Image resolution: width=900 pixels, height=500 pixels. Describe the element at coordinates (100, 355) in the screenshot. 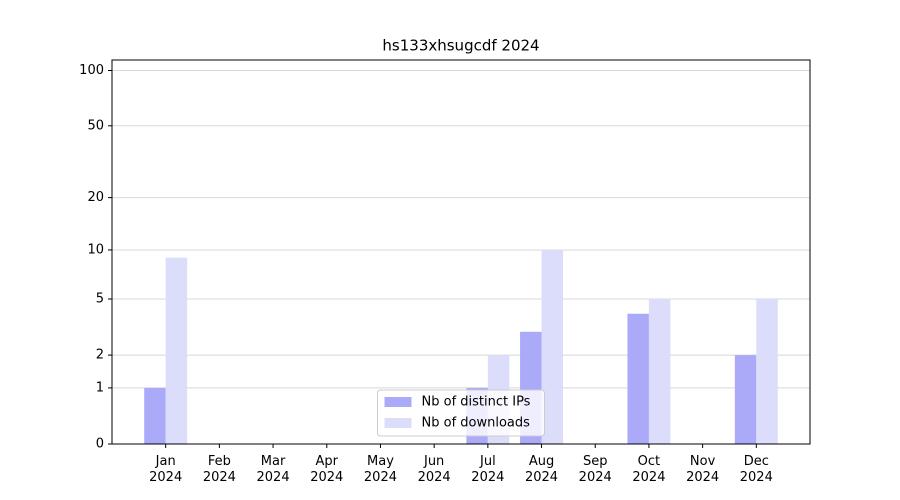

I see `y-tick-label: 2` at that location.